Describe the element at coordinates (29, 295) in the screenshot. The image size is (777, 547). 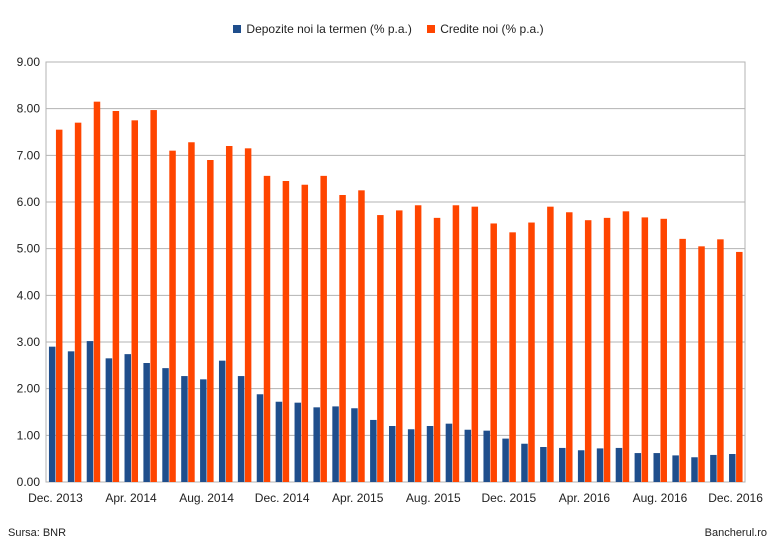
I see `y-tick-label: 4.00` at that location.